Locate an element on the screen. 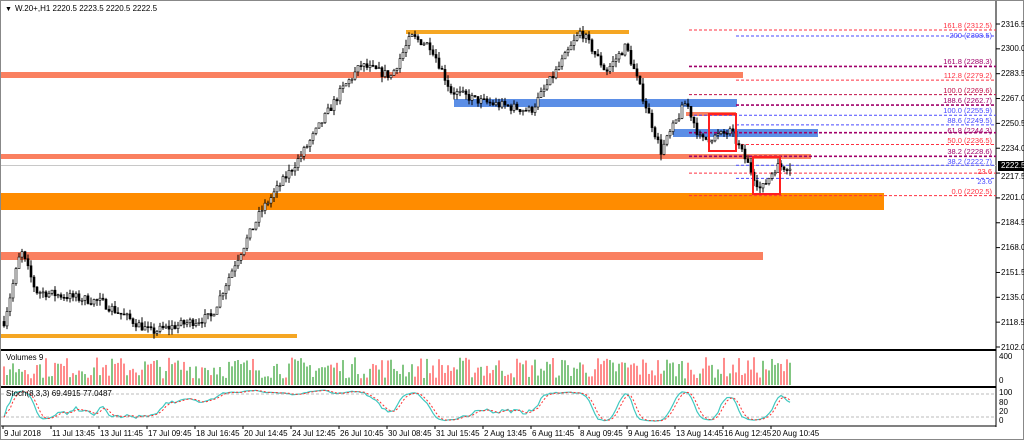 The width and height of the screenshot is (1024, 441). time-tick-label: 9 Jul 2018 is located at coordinates (22, 433).